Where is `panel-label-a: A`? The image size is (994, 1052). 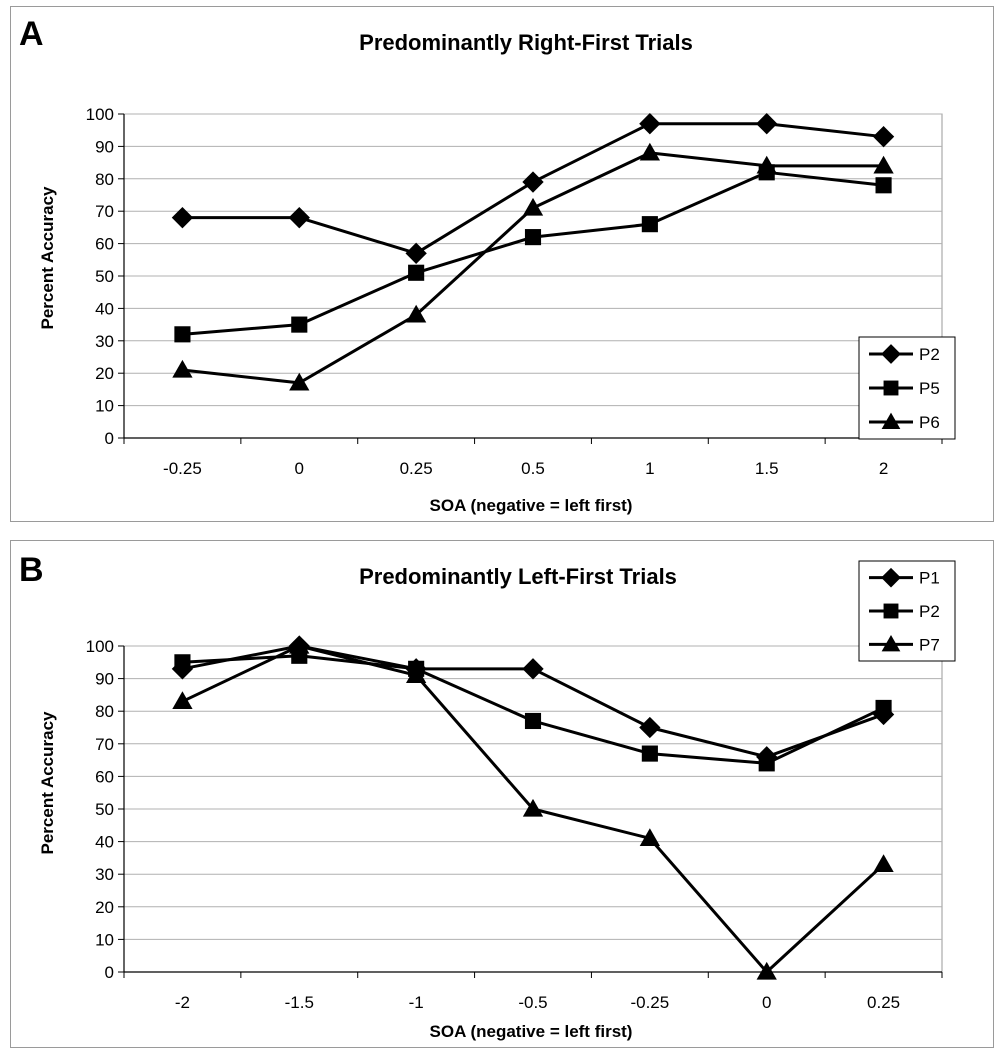
panel-label-a: A is located at coordinates (31, 34).